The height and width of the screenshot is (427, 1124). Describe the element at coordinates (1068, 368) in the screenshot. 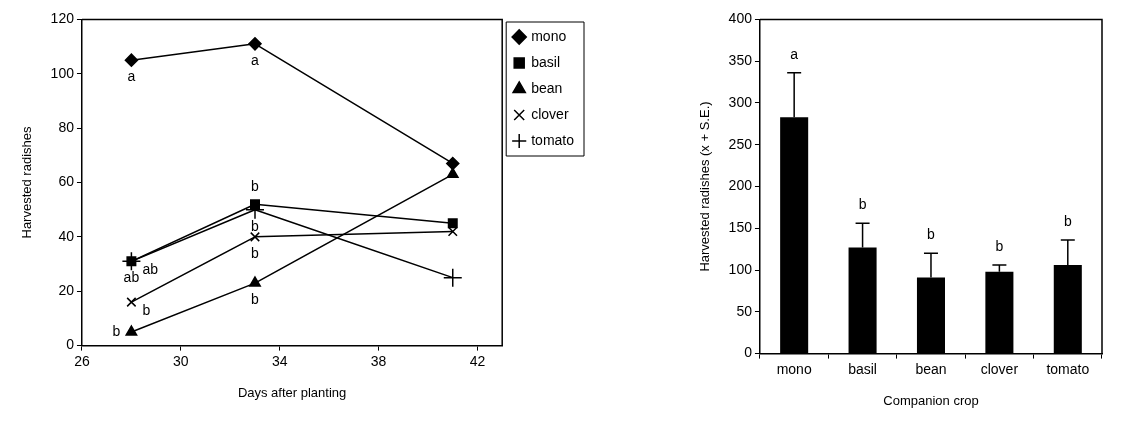

I see `x-tick-label: tomato` at that location.